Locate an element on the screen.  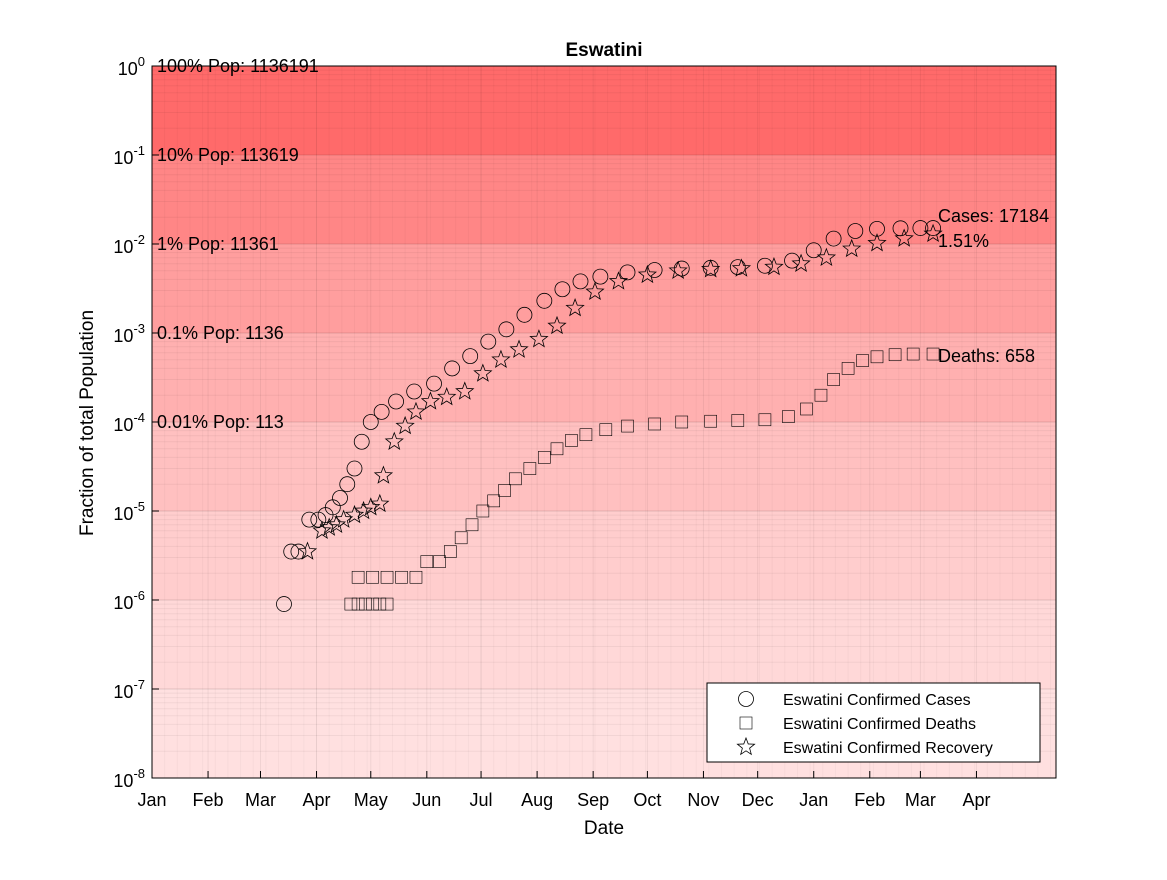
chart-title: Eswatini is located at coordinates (603, 50).